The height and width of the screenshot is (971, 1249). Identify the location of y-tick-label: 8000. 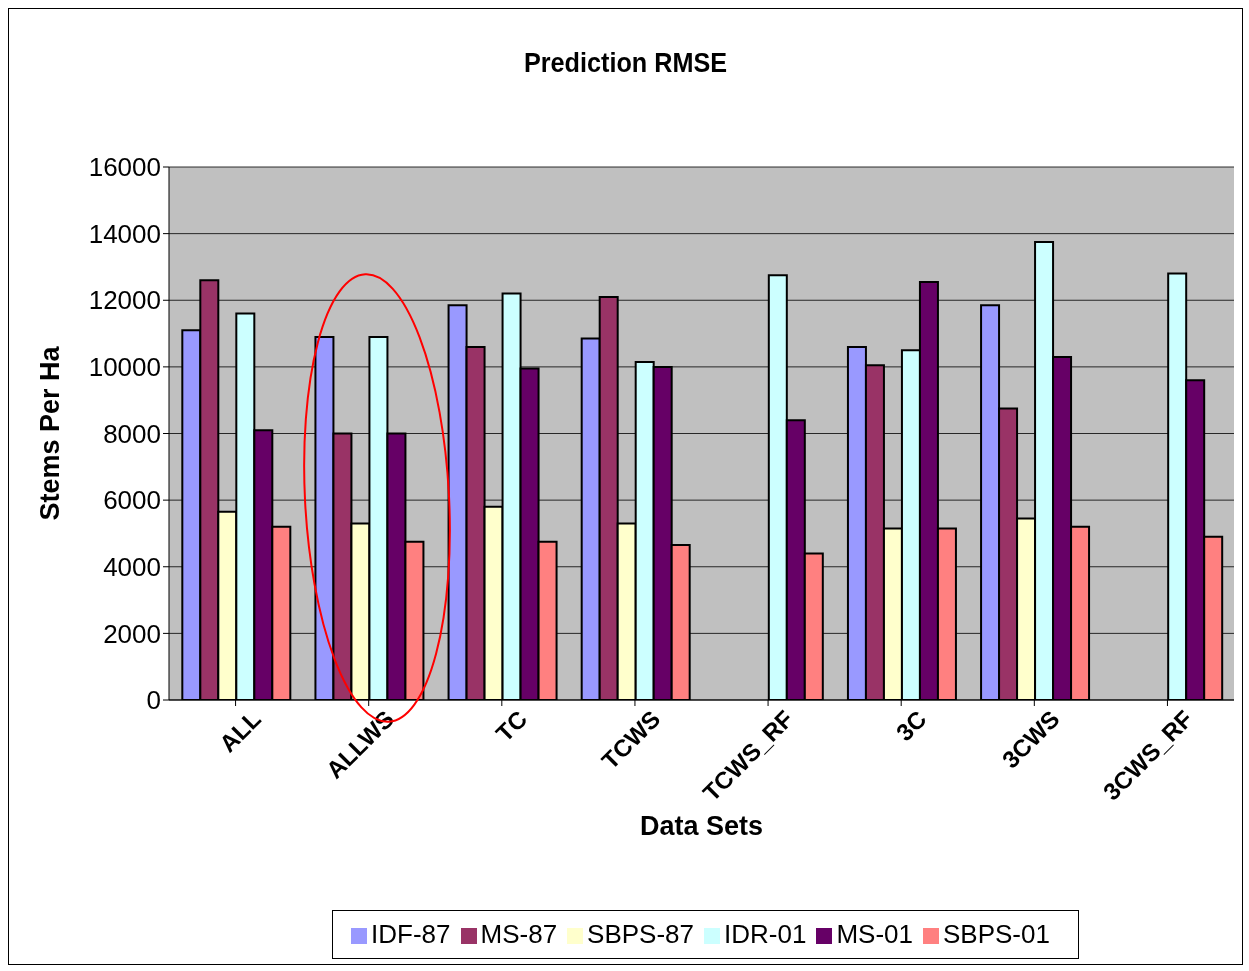
(132, 433).